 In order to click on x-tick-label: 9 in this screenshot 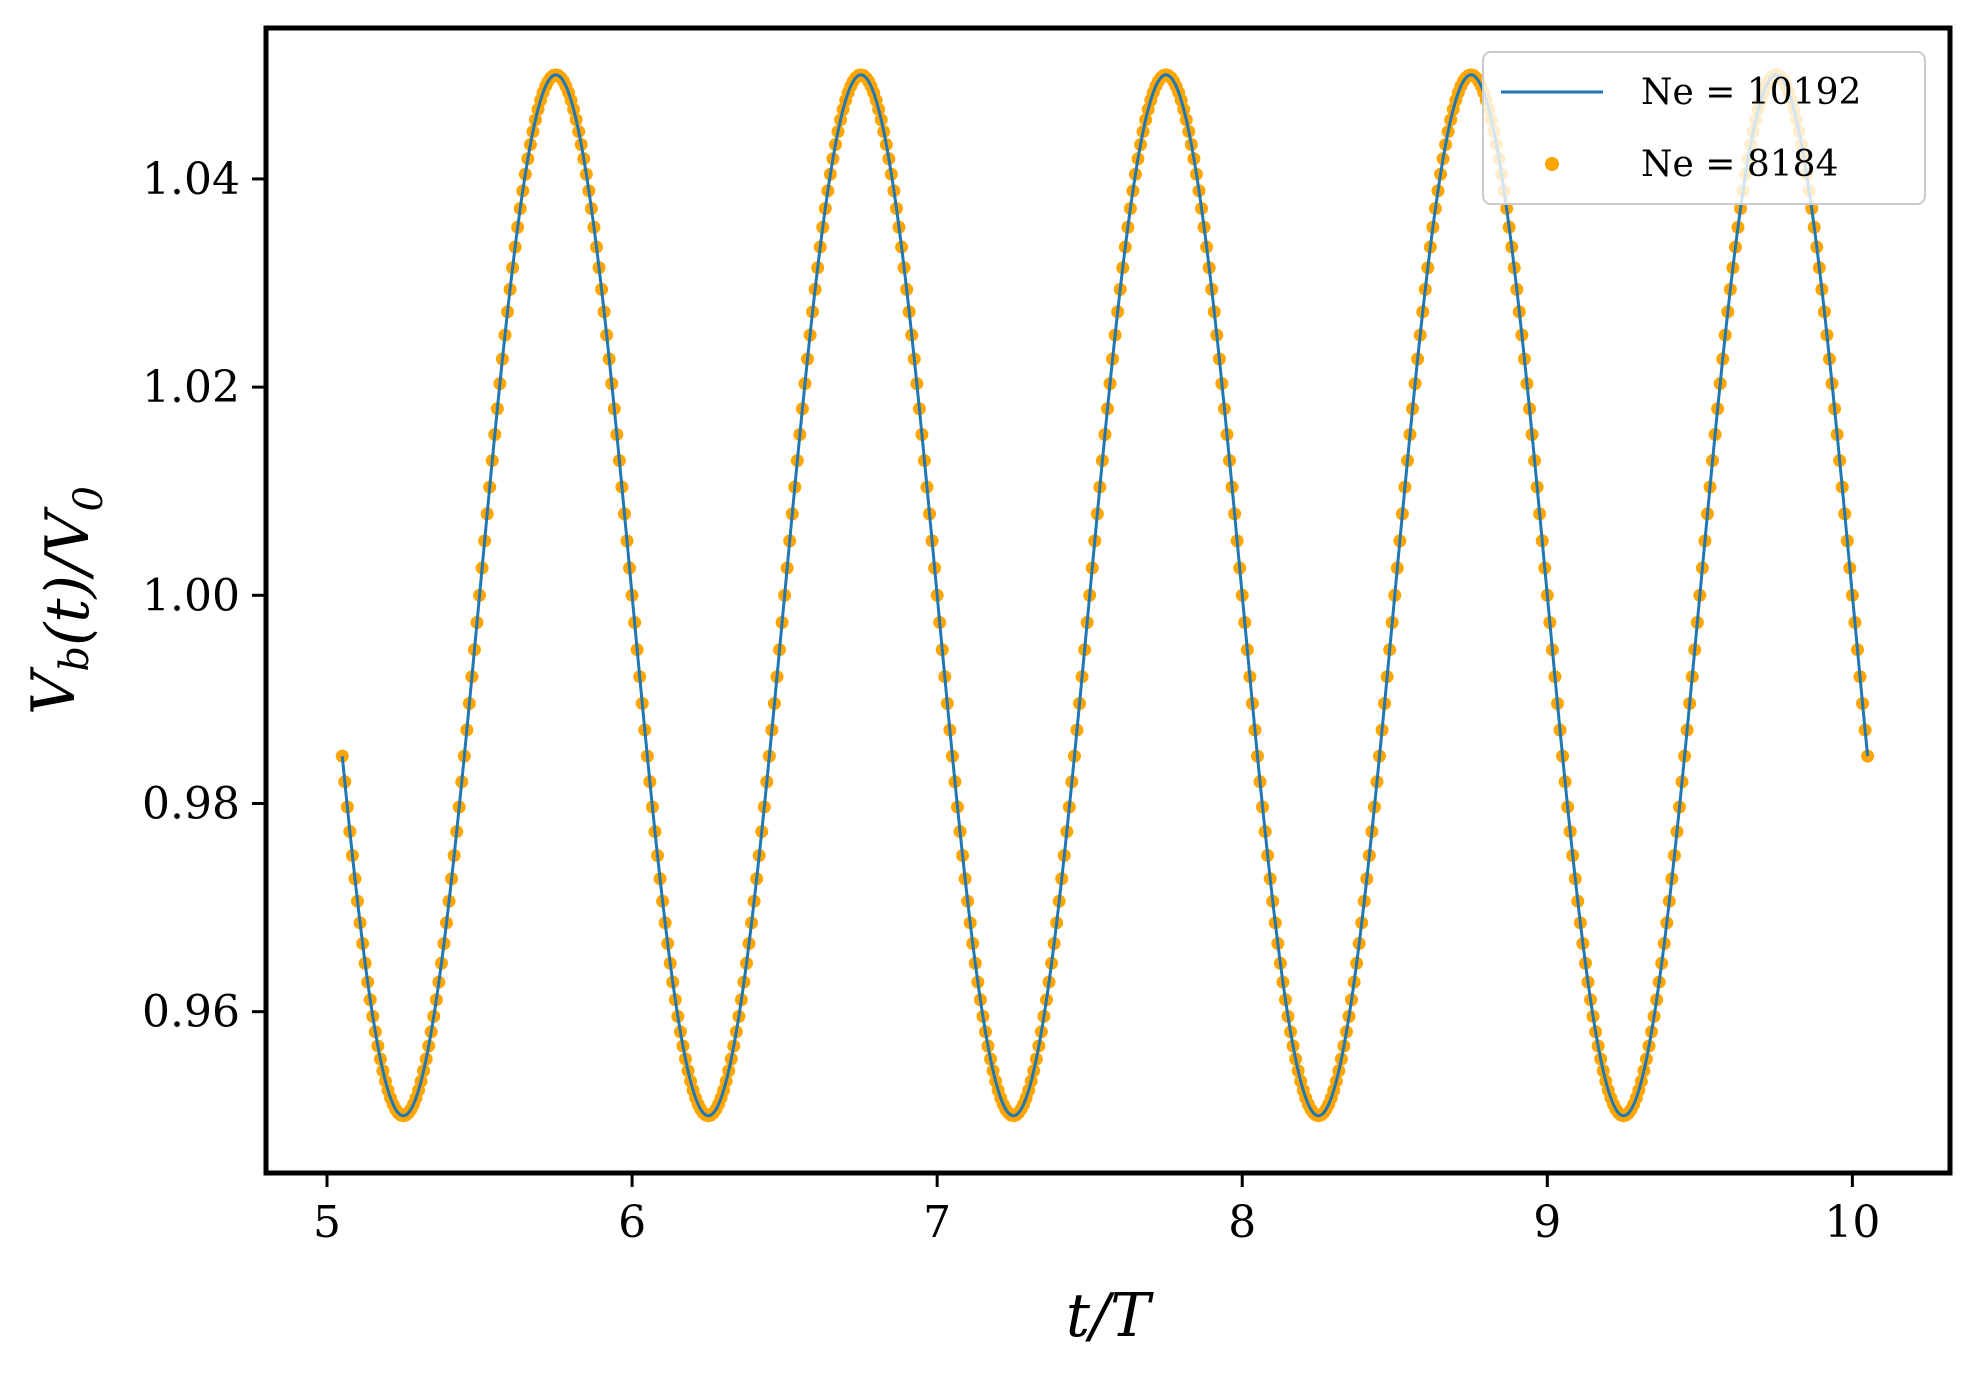, I will do `click(1547, 1222)`.